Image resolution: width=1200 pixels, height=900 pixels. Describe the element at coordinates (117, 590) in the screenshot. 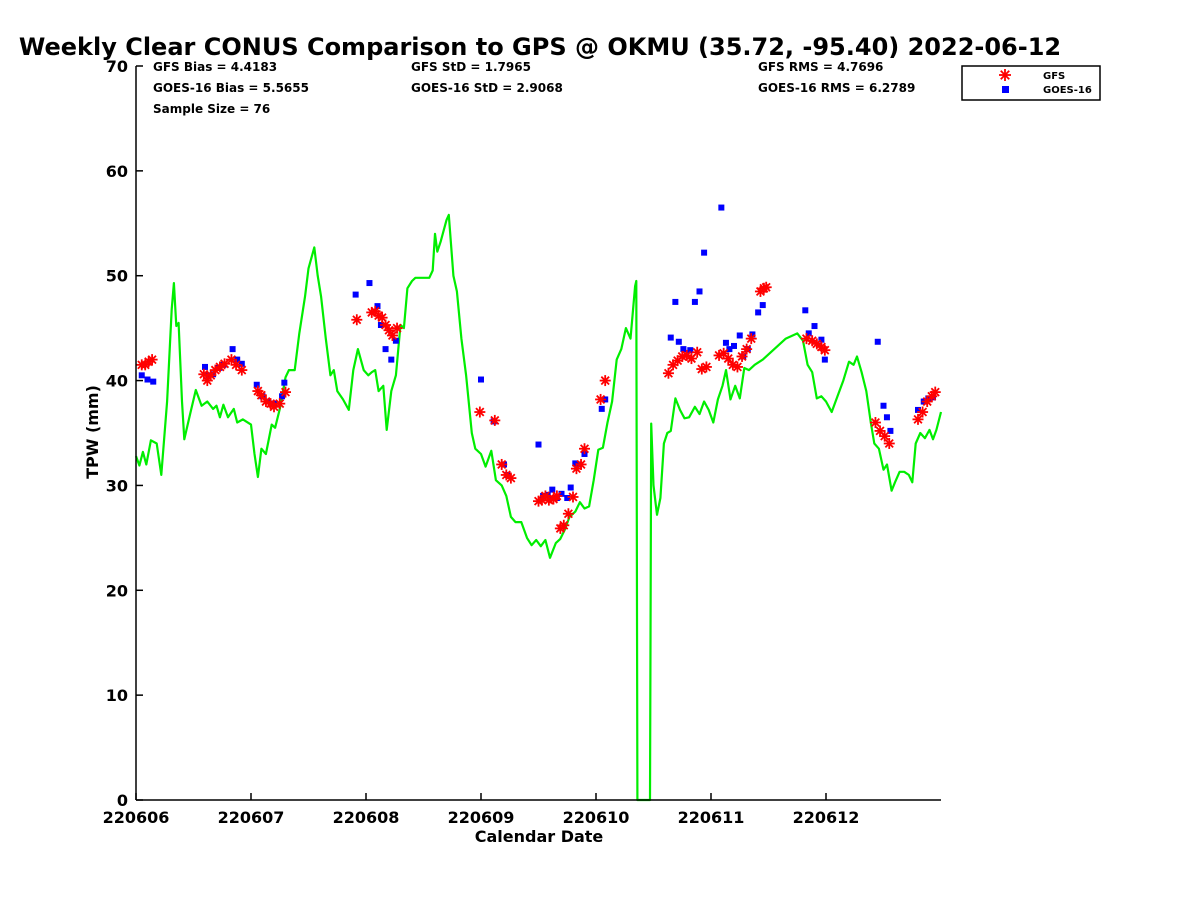

I see `y-tick-label: 20` at that location.